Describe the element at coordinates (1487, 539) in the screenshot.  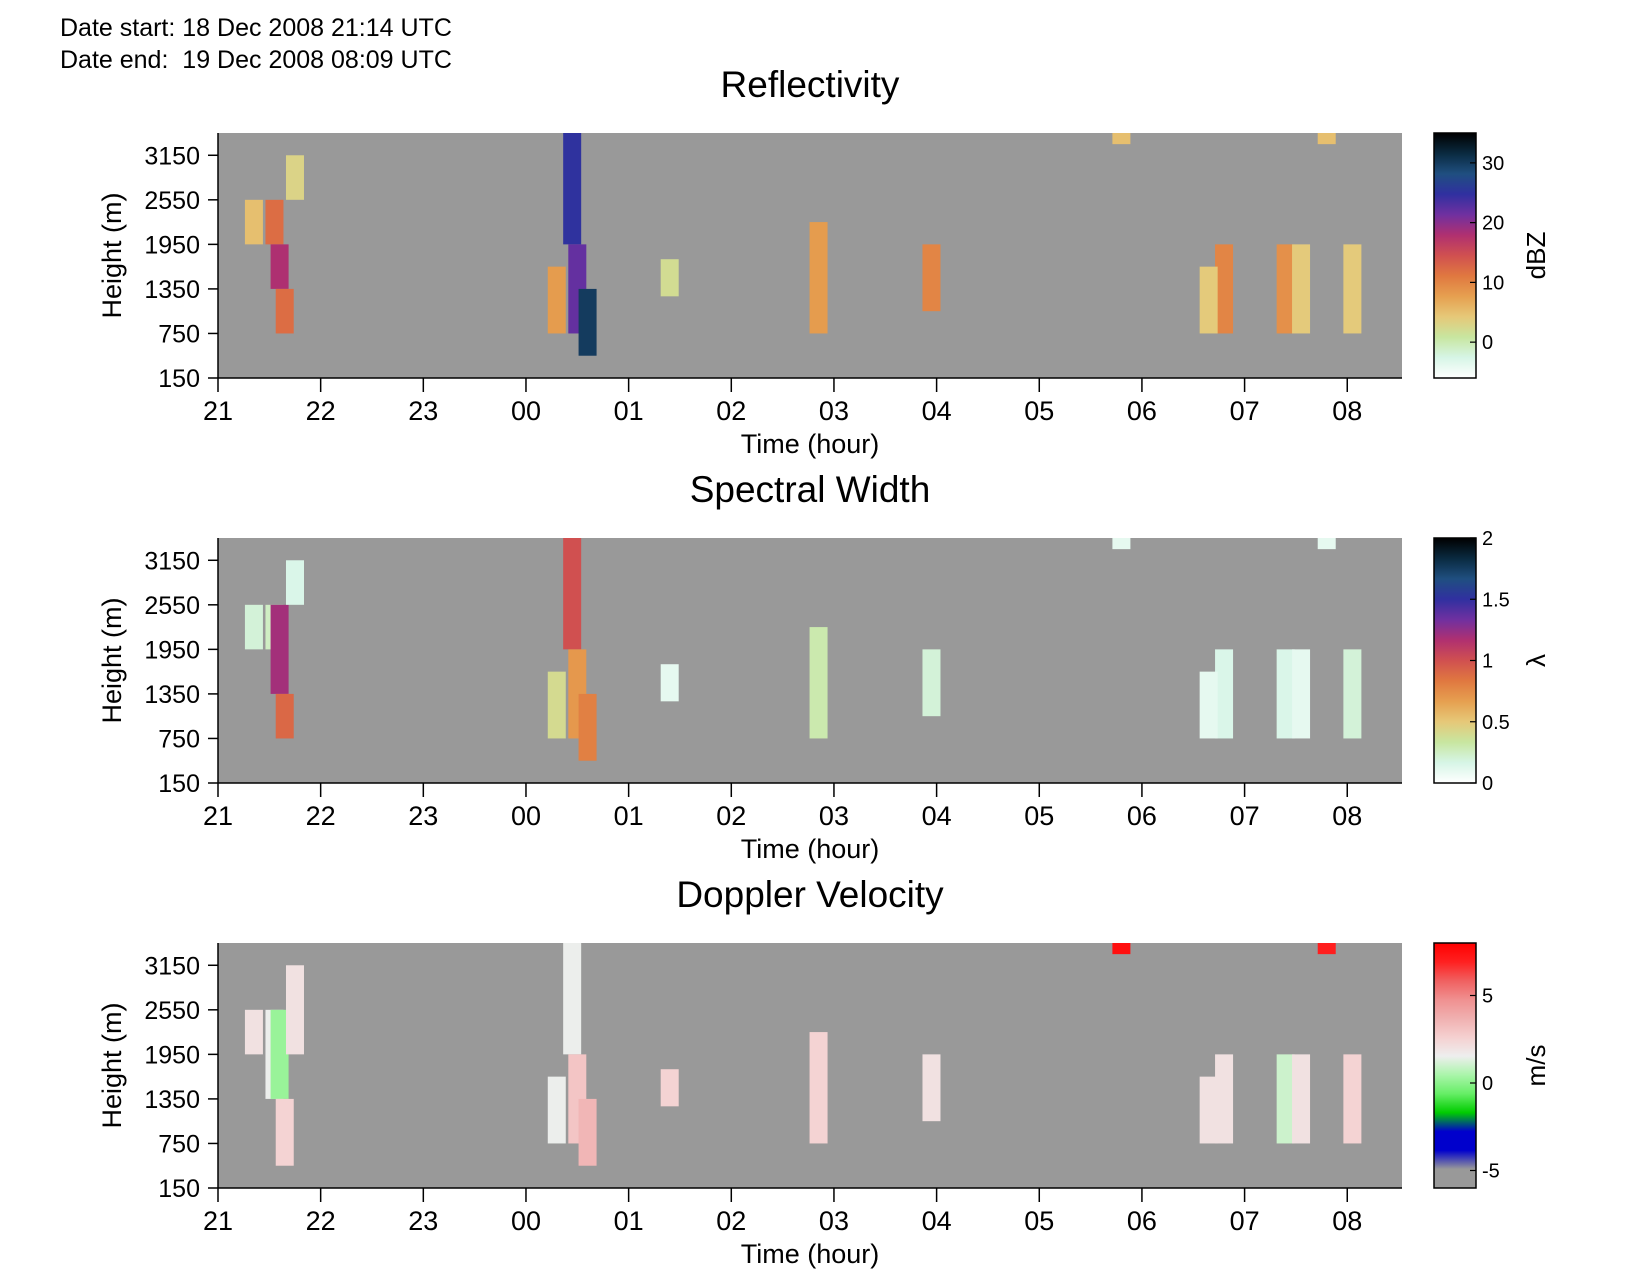
I see `colorbar-tick-label: 2` at that location.